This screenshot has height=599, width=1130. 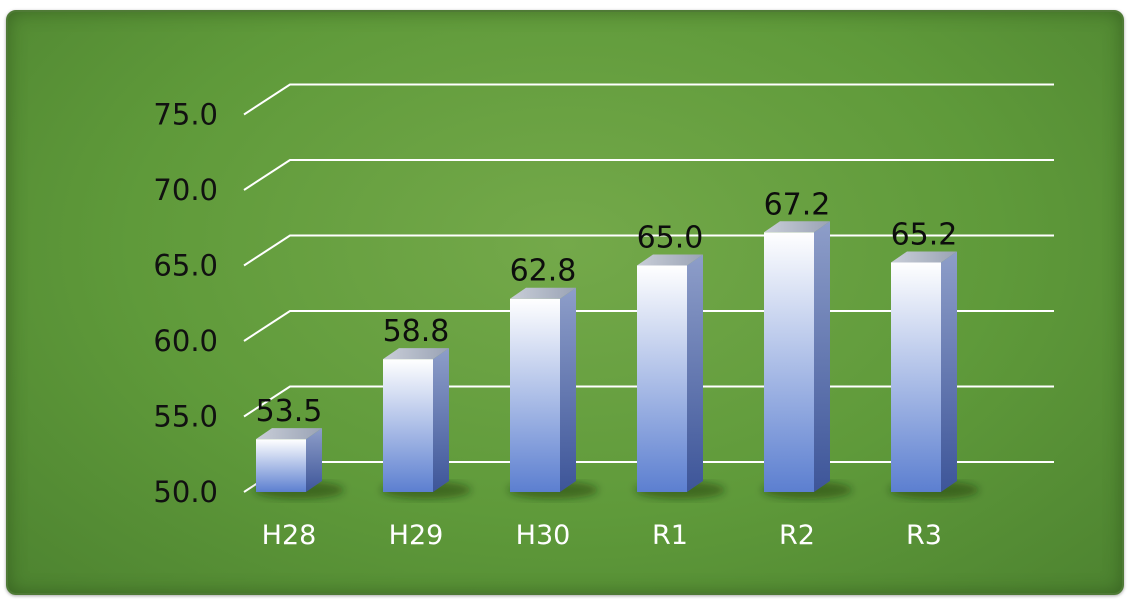 I want to click on data-label: 67.2, so click(x=797, y=204).